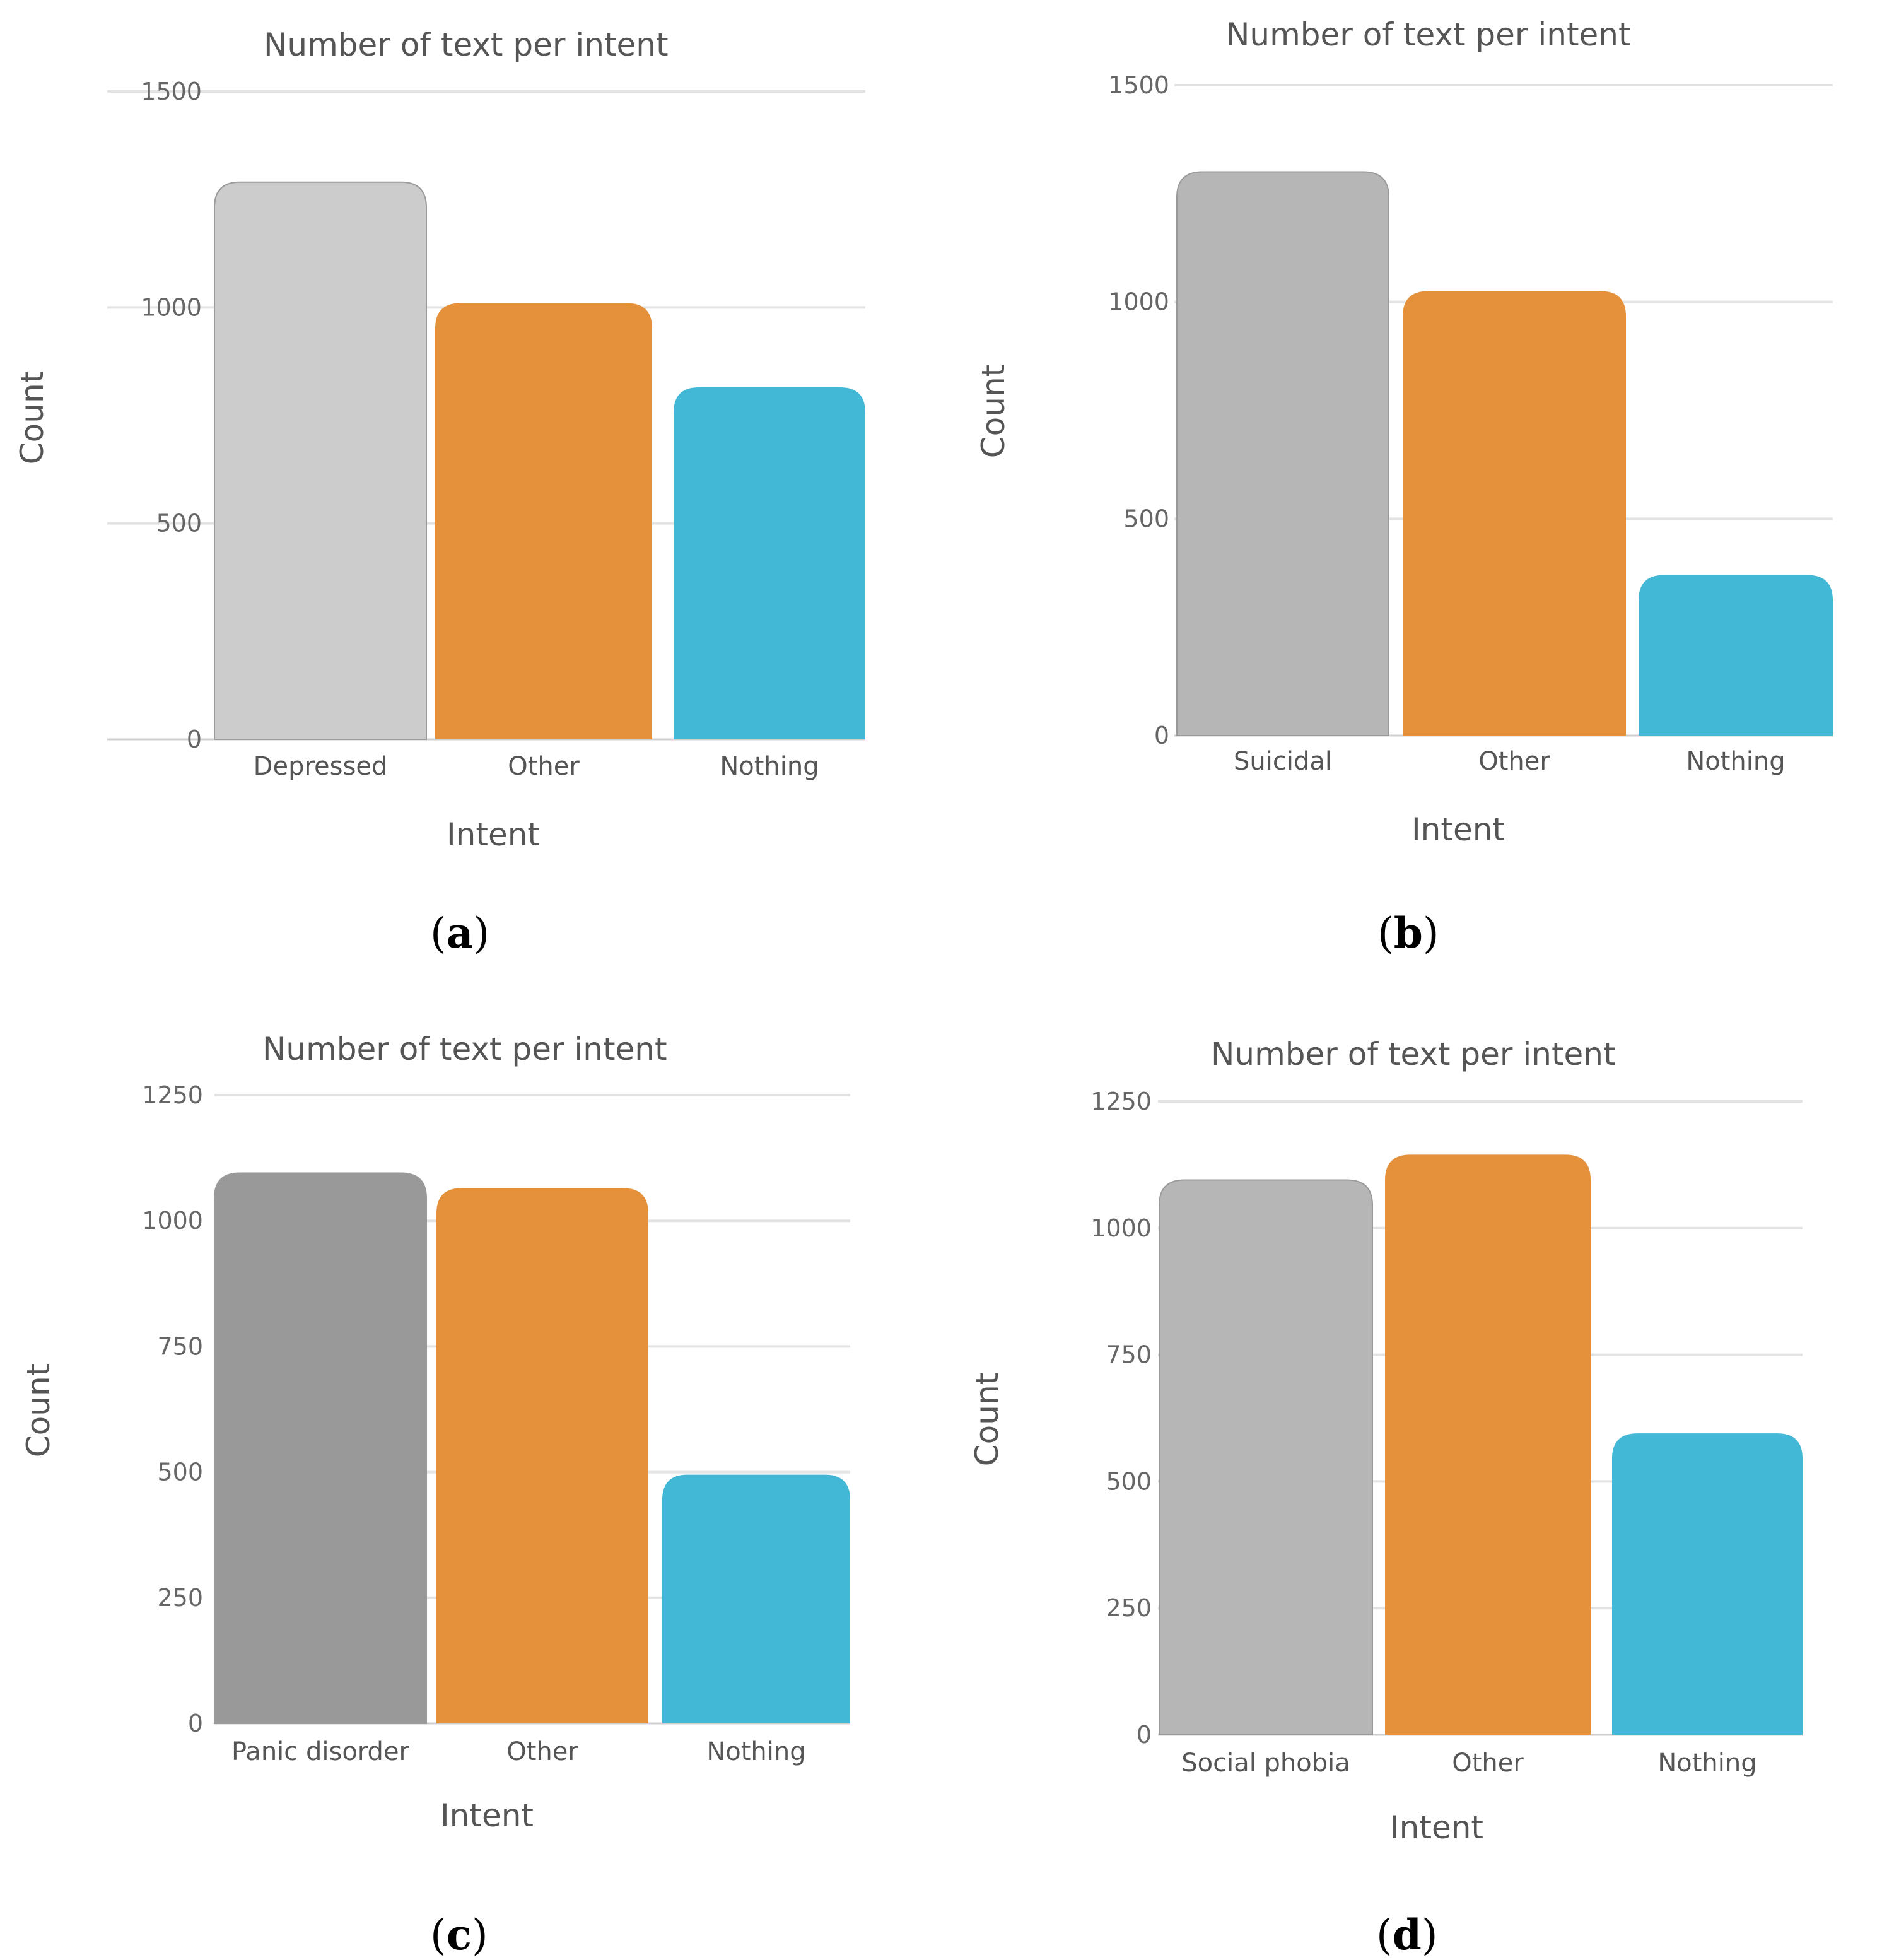 Image resolution: width=1882 pixels, height=1960 pixels. I want to click on x-category-label: Suicidal, so click(1283, 761).